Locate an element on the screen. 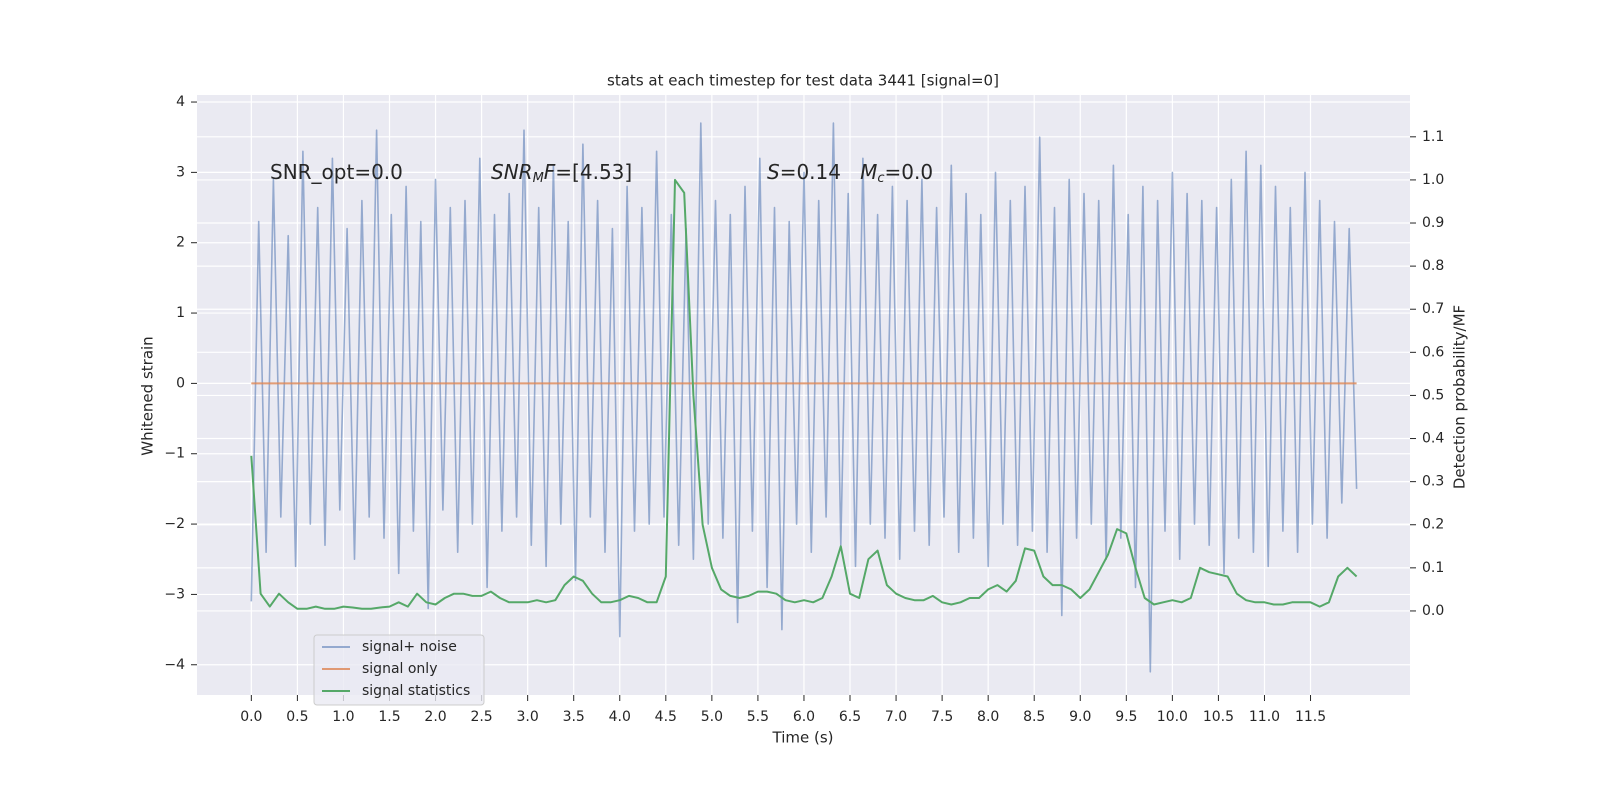 This screenshot has height=800, width=1600. x-tick-label: 7.5 is located at coordinates (942, 717).